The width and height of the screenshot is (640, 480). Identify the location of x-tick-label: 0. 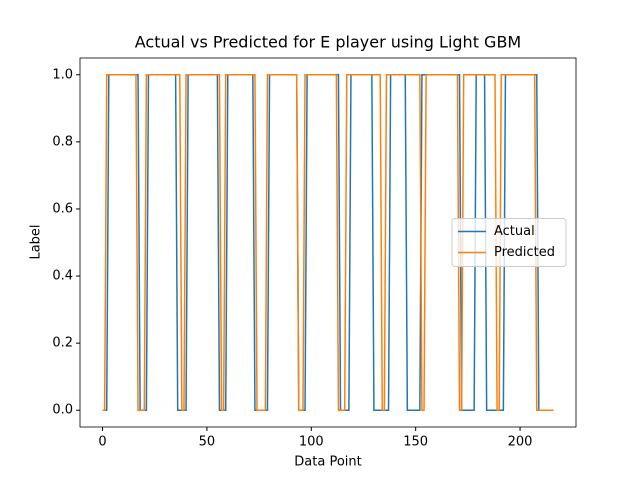
(102, 442).